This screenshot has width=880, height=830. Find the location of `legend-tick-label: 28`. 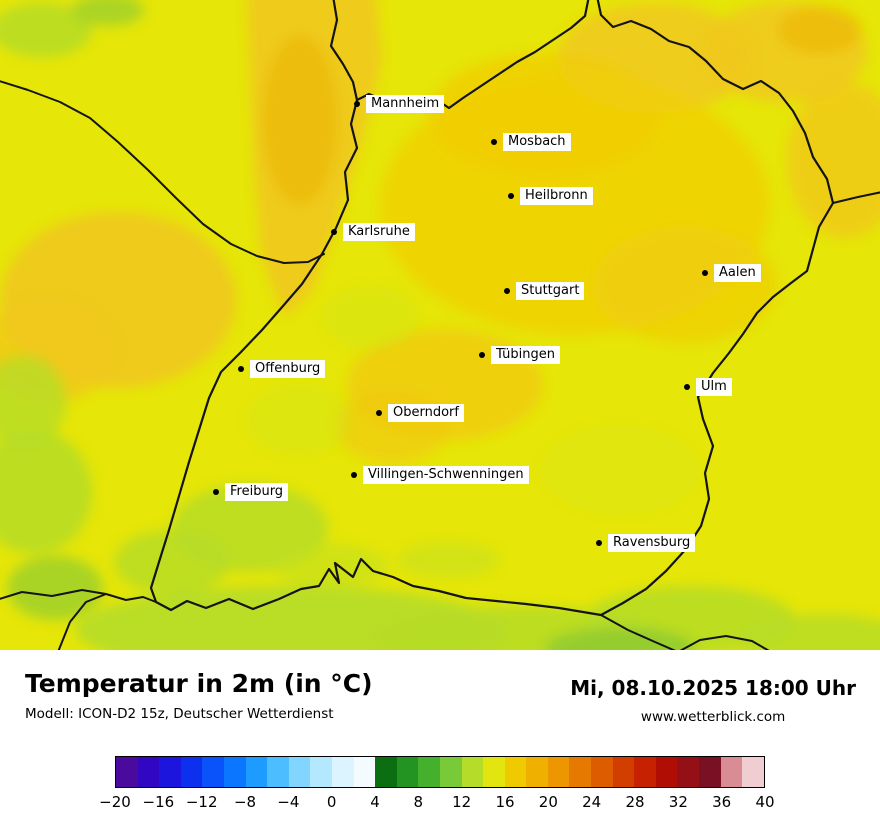

legend-tick-label: 28 is located at coordinates (635, 802).